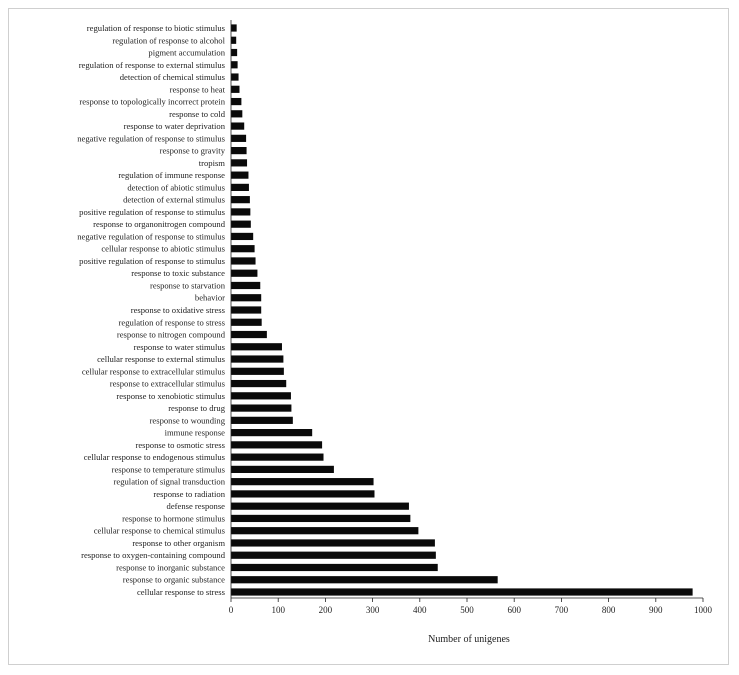 The height and width of the screenshot is (675, 739). What do you see at coordinates (181, 592) in the screenshot?
I see `category-label: cellular response to stress` at bounding box center [181, 592].